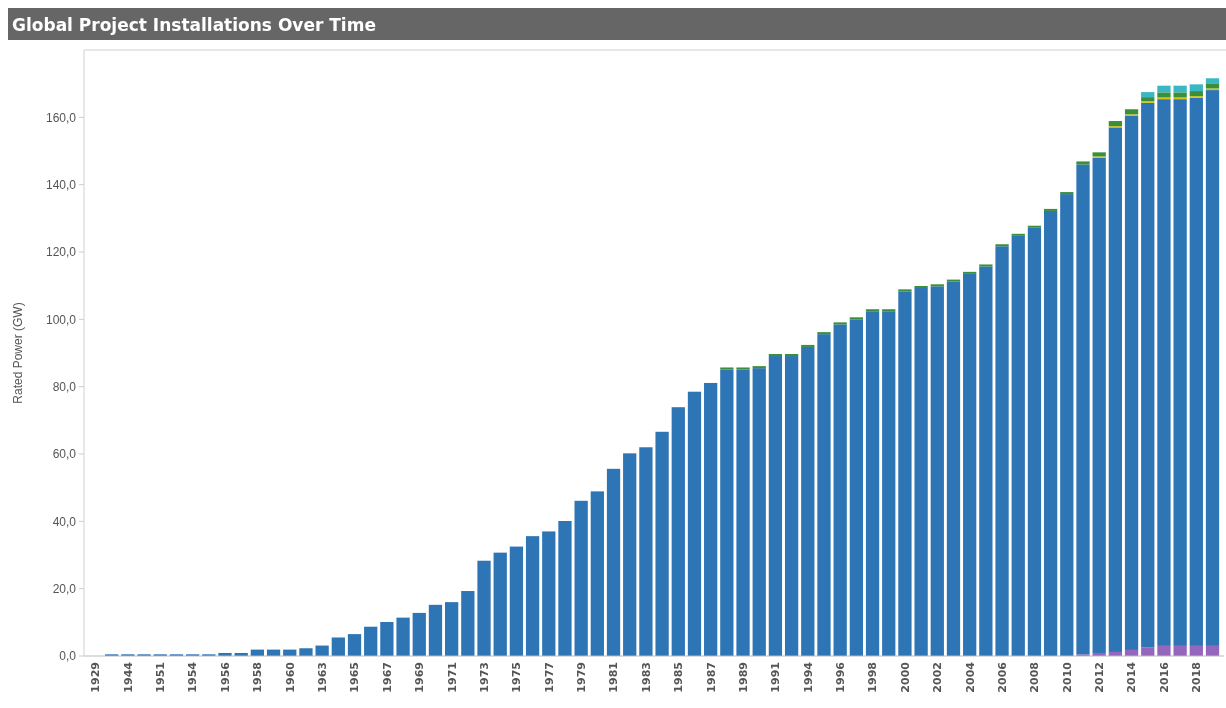 This screenshot has height=708, width=1226. What do you see at coordinates (64, 521) in the screenshot?
I see `y-tick-label: 40,0` at bounding box center [64, 521].